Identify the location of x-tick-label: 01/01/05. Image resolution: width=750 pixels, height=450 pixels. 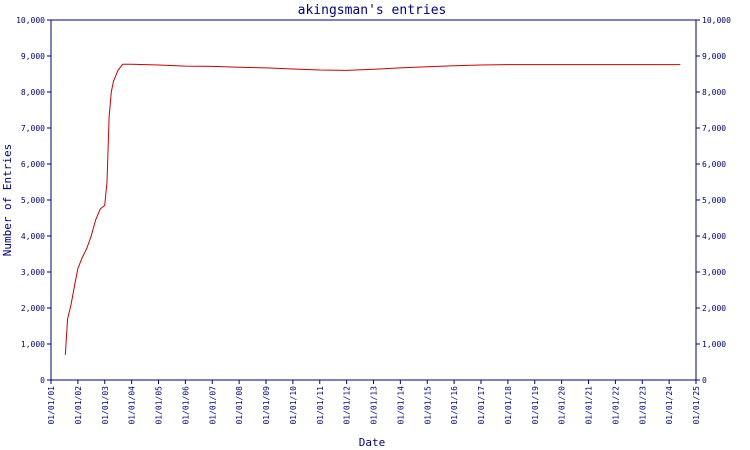
(159, 405).